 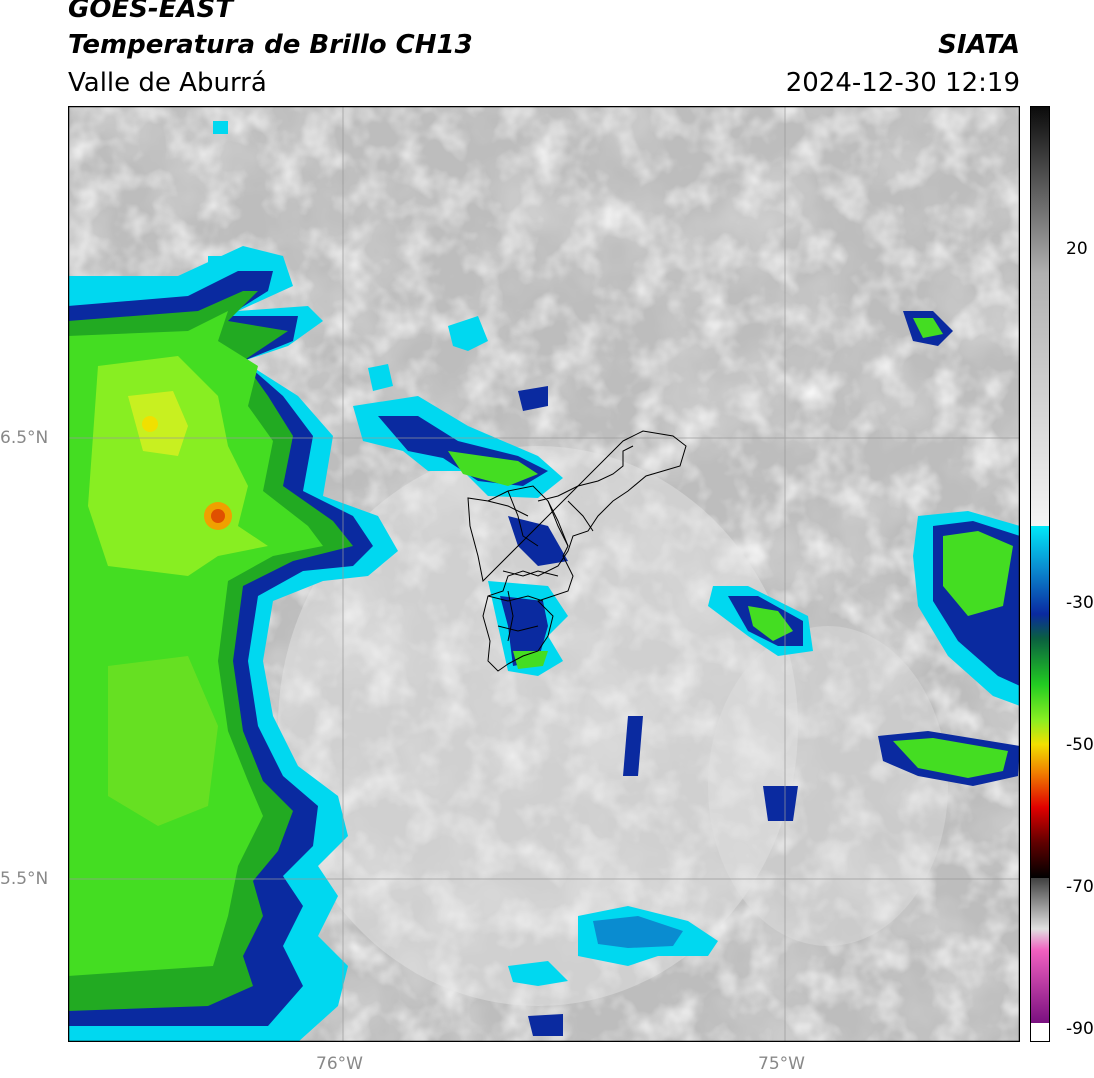 I want to click on latitude-label: 6.5°N, so click(x=24, y=438).